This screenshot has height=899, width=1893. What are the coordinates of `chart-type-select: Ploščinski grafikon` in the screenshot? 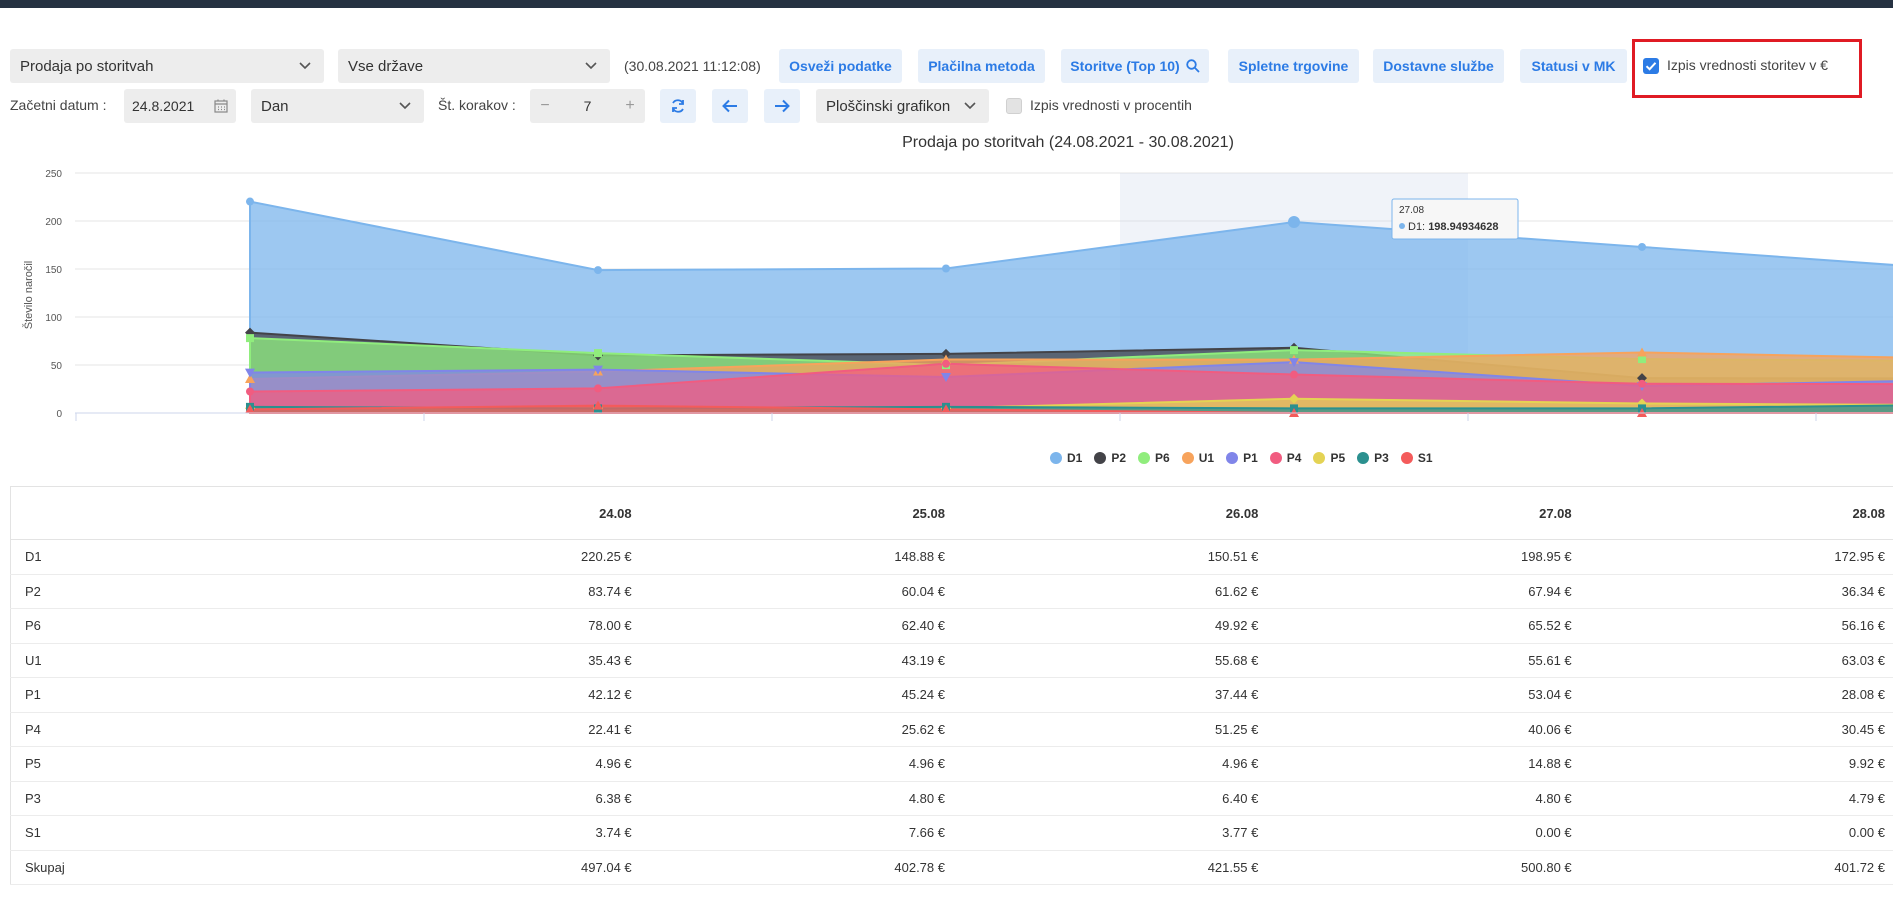 It's located at (902, 106).